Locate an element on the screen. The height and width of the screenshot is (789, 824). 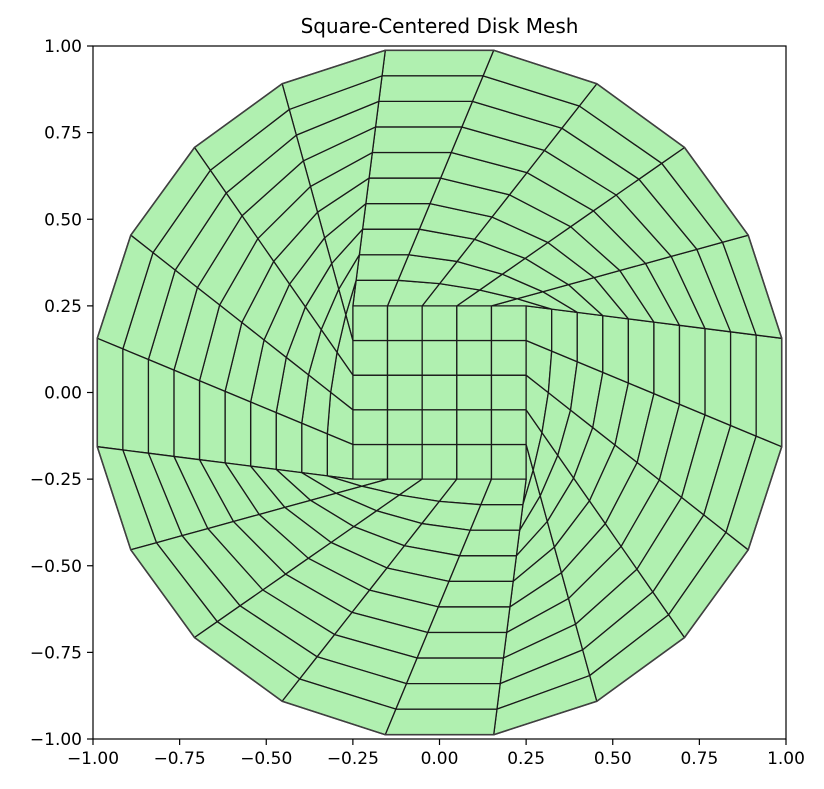
x-axis-ticks: −1.00 −0.75 −0.50 −0.25 0.00 0.25 0.50 0.75 1.00 is located at coordinates (436, 754).